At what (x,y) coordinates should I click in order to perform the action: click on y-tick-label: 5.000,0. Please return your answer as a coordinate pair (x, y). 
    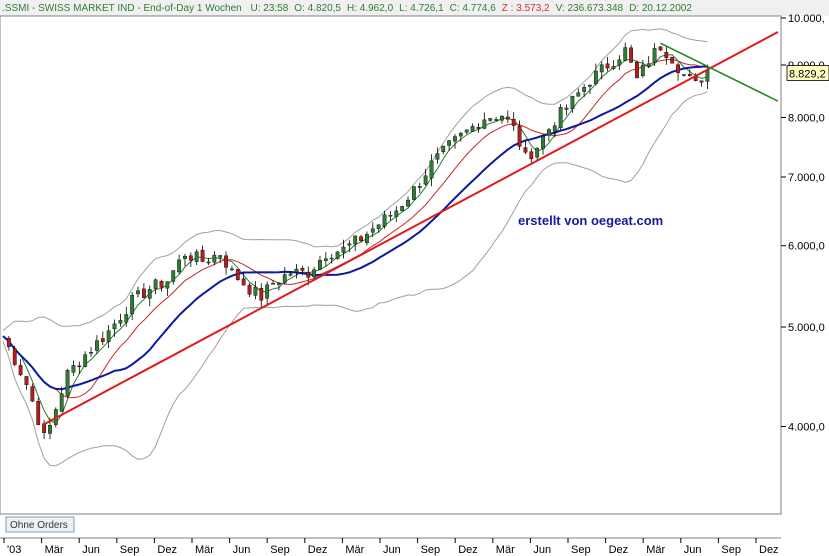
    Looking at the image, I should click on (806, 328).